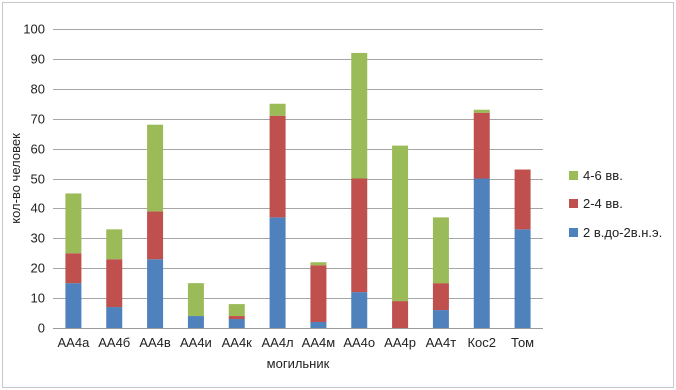 The width and height of the screenshot is (676, 390). Describe the element at coordinates (196, 342) in the screenshot. I see `x-tick-label: АА4и` at that location.